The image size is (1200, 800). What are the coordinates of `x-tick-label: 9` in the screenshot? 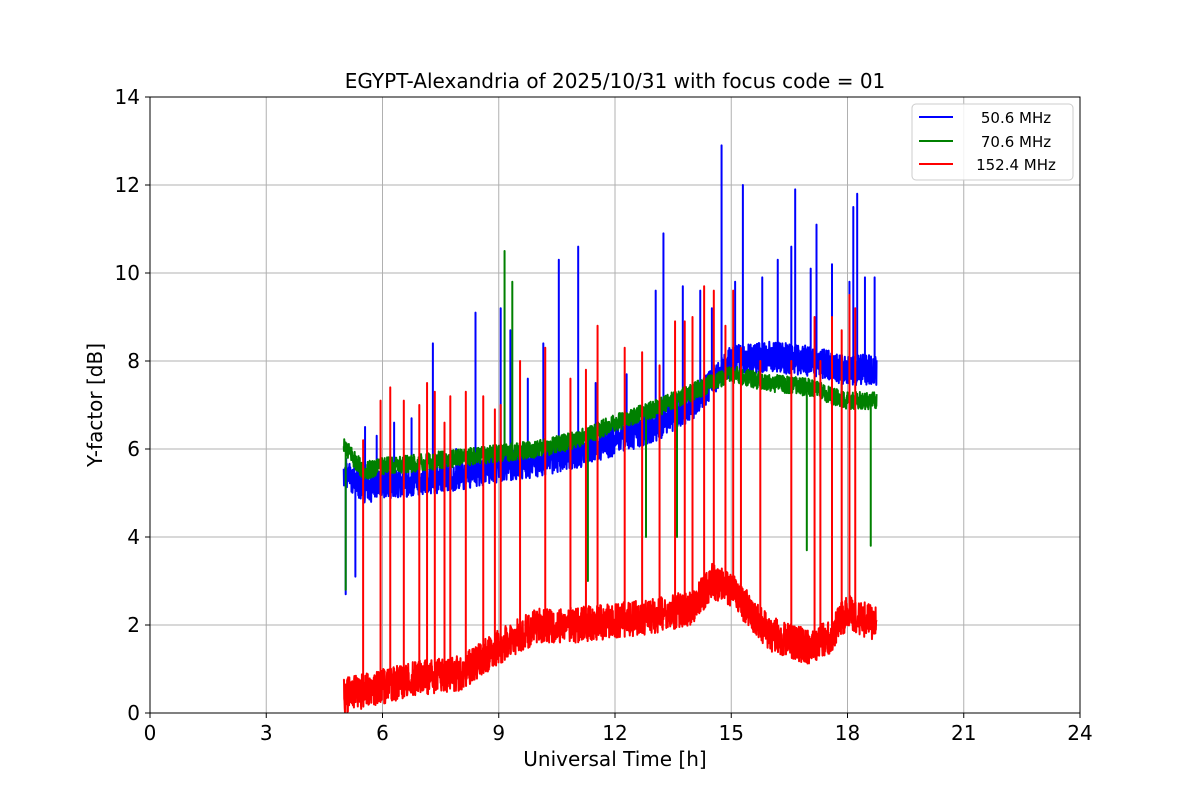 It's located at (498, 733).